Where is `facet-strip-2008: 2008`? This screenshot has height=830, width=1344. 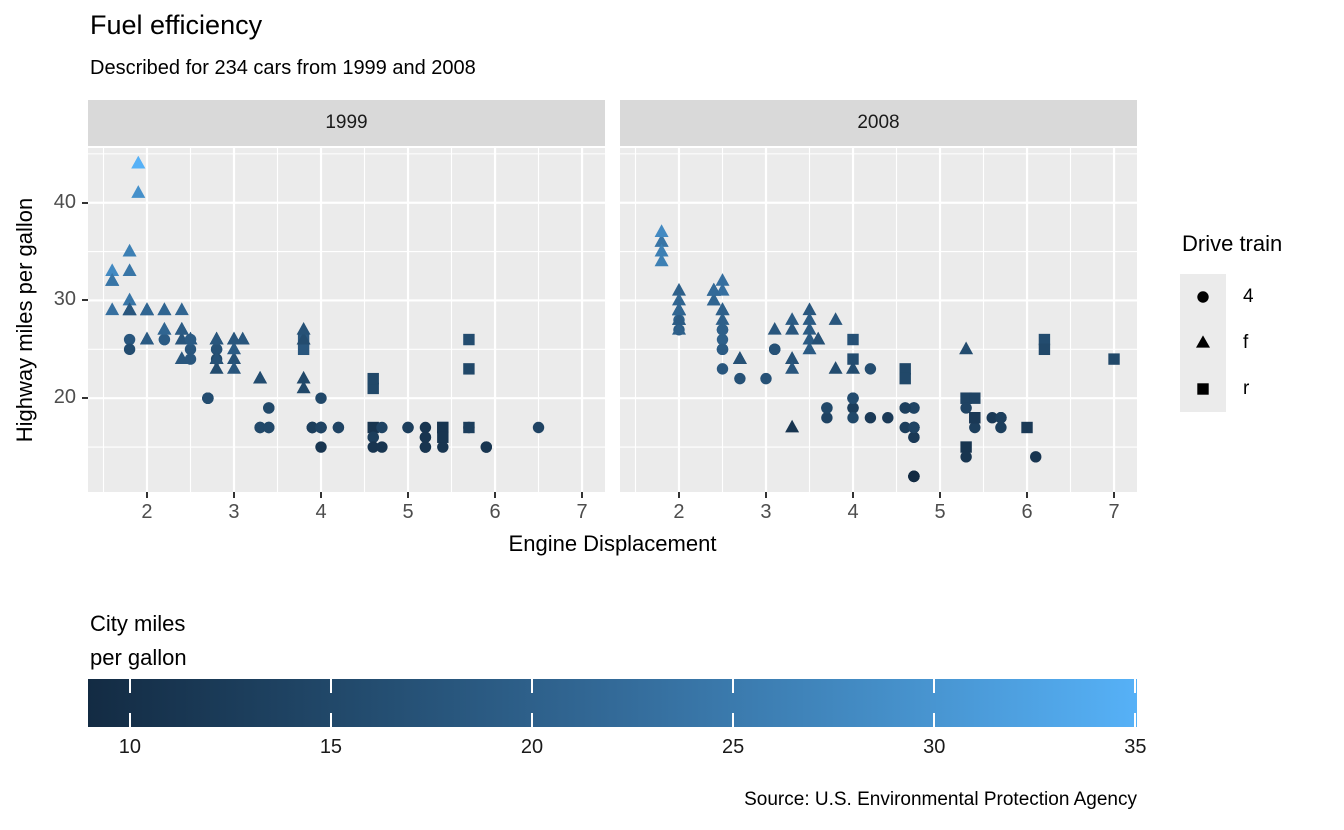
facet-strip-2008: 2008 is located at coordinates (878, 123).